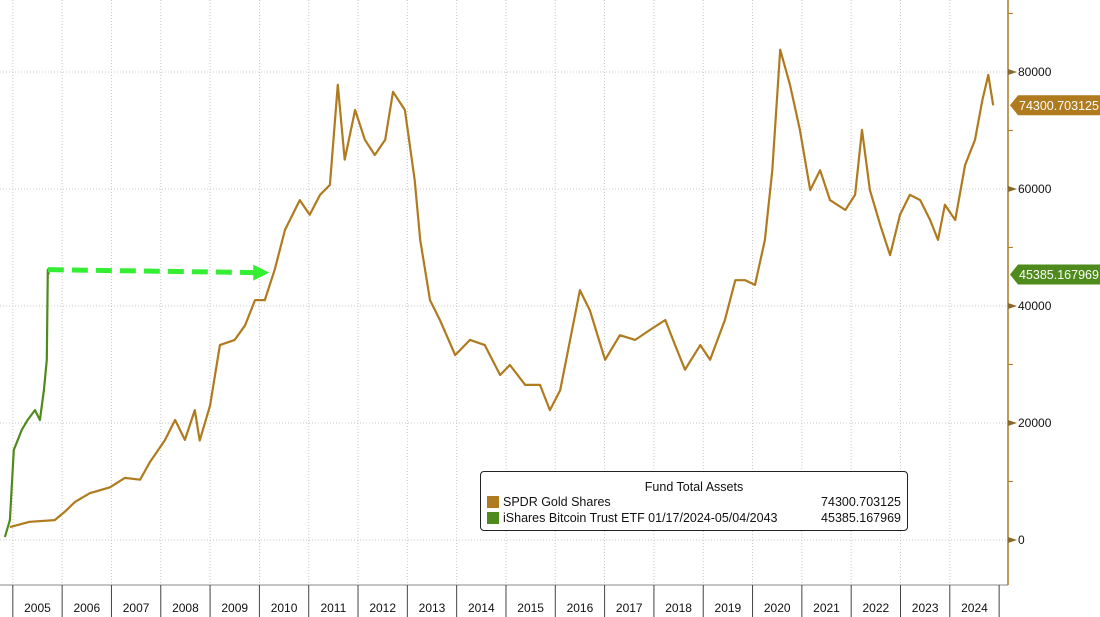  What do you see at coordinates (333, 608) in the screenshot?
I see `x-tick-label: 2011` at bounding box center [333, 608].